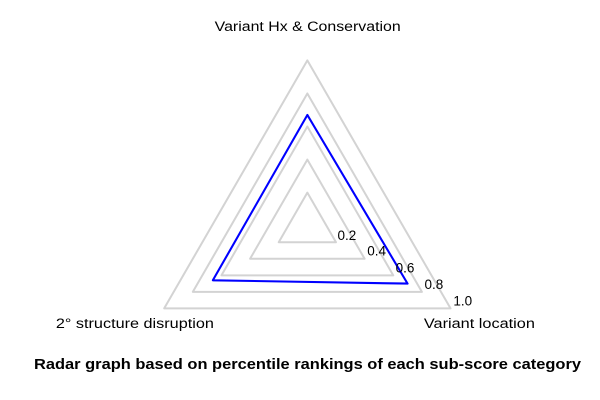 The image size is (600, 400). I want to click on svg-text: Variant Hx & Conservation, so click(308, 26).